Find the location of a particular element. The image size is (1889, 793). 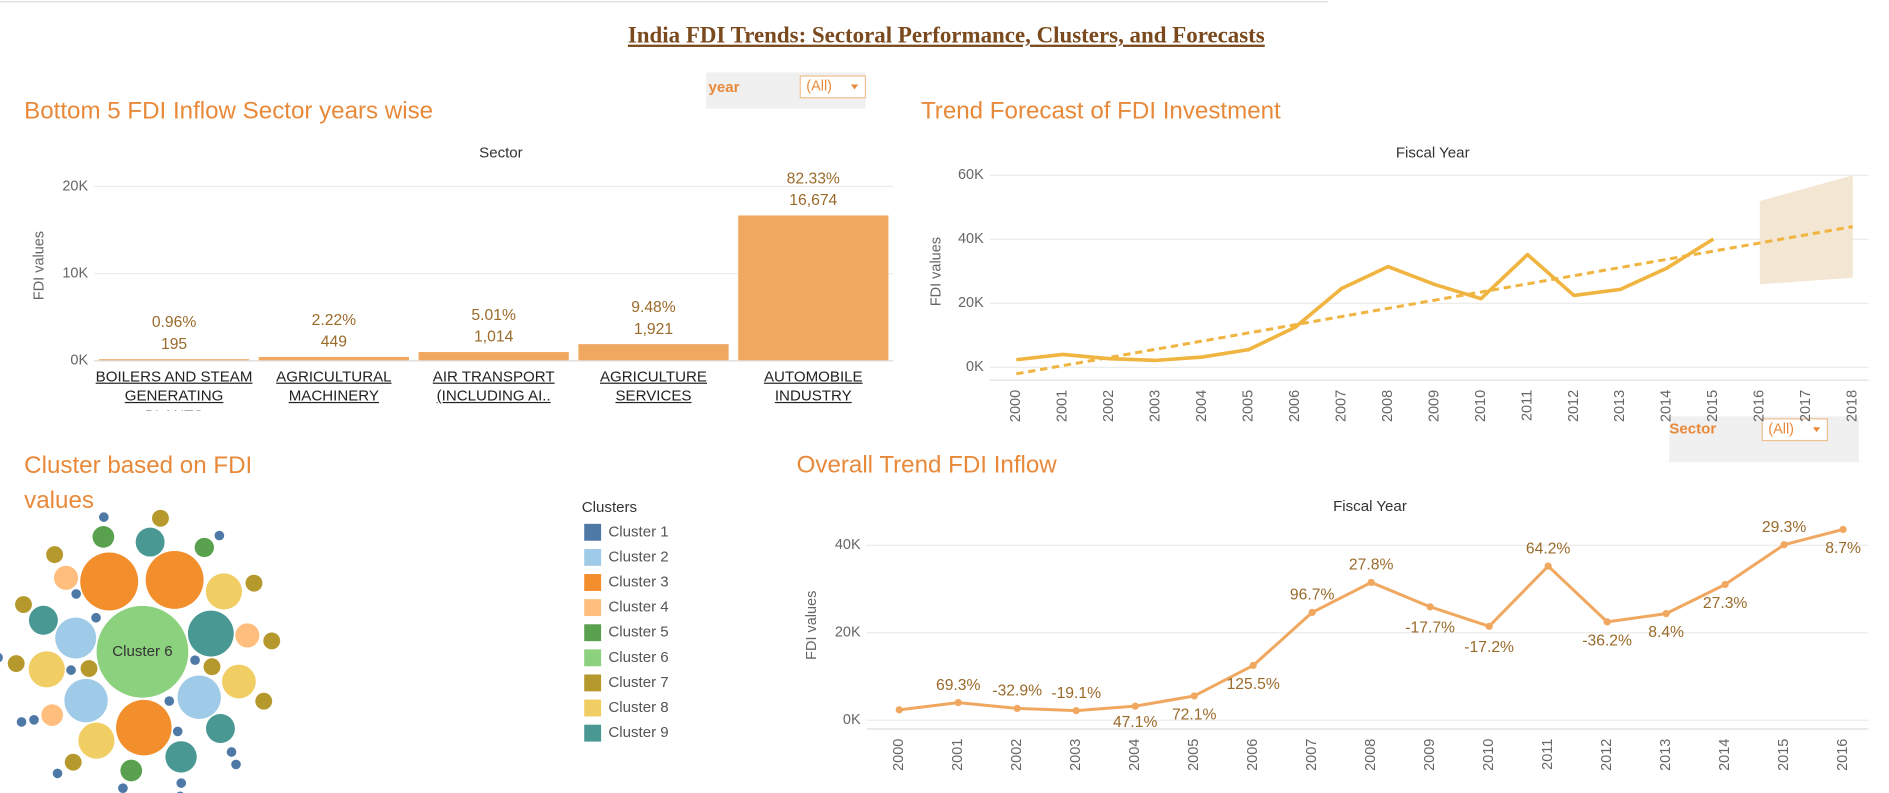

x-tick-label: 2001 is located at coordinates (1063, 406).